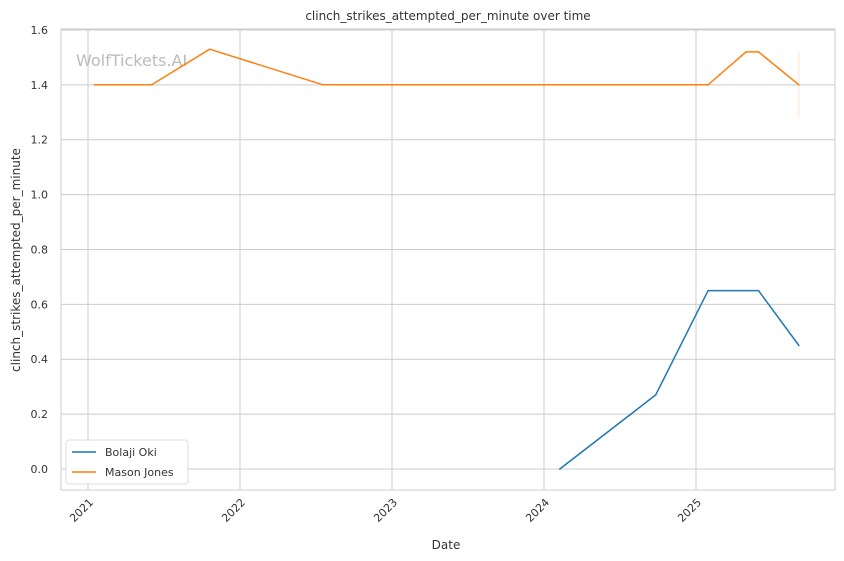  Describe the element at coordinates (40, 85) in the screenshot. I see `y-tick-label: 1.4` at that location.